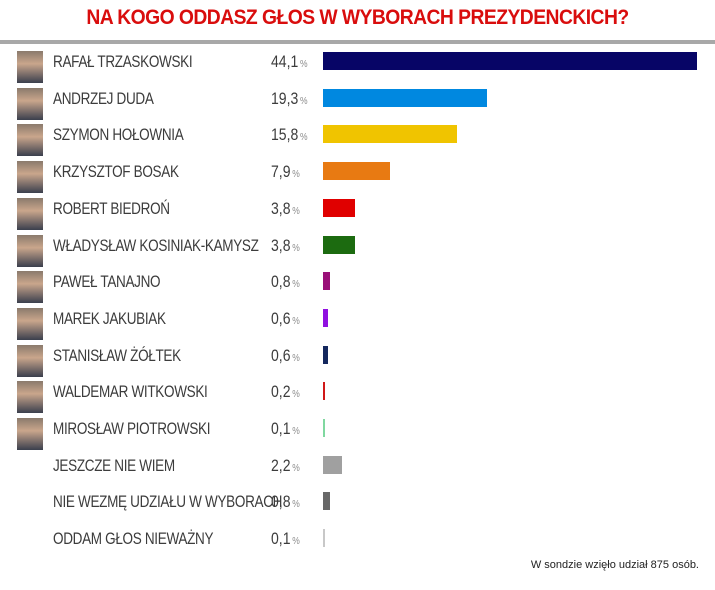 The width and height of the screenshot is (715, 590). Describe the element at coordinates (168, 502) in the screenshot. I see `row-label: NIE WEZMĘ UDZIAŁU W WYBORACH` at that location.